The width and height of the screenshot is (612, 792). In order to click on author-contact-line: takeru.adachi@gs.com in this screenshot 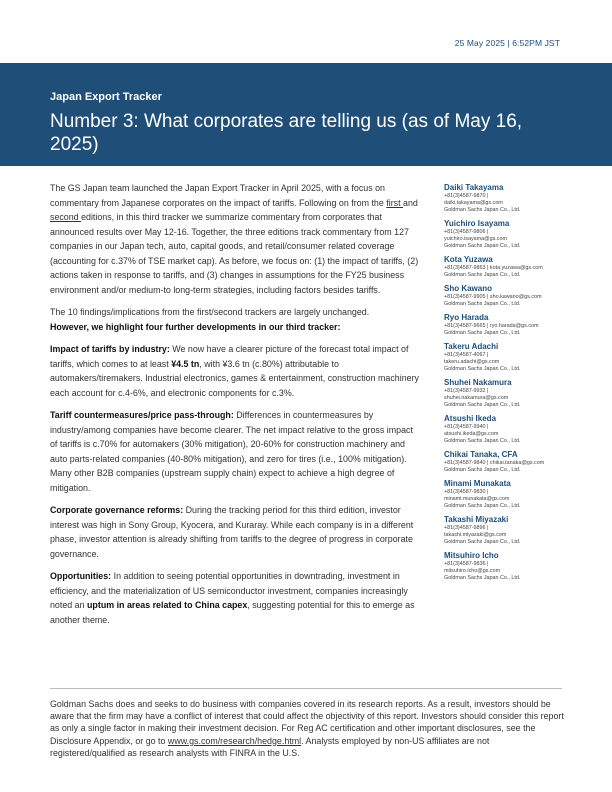, I will do `click(472, 362)`.